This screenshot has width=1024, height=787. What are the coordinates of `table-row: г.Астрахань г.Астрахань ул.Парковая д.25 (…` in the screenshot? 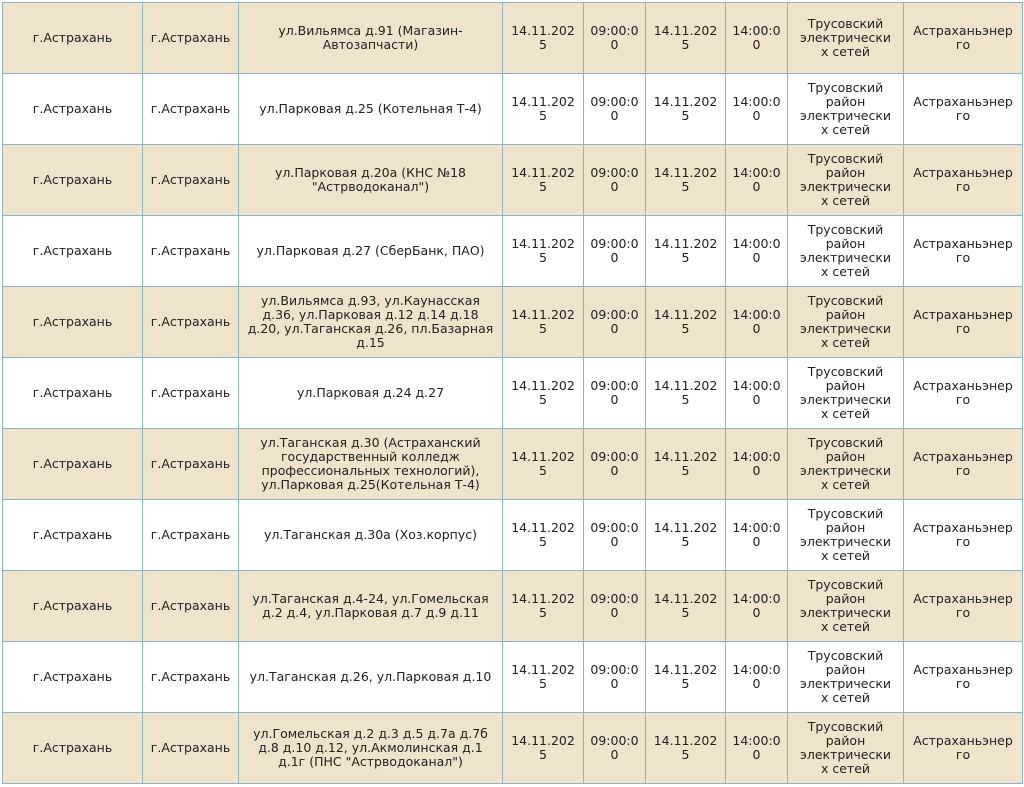 It's located at (512, 109).